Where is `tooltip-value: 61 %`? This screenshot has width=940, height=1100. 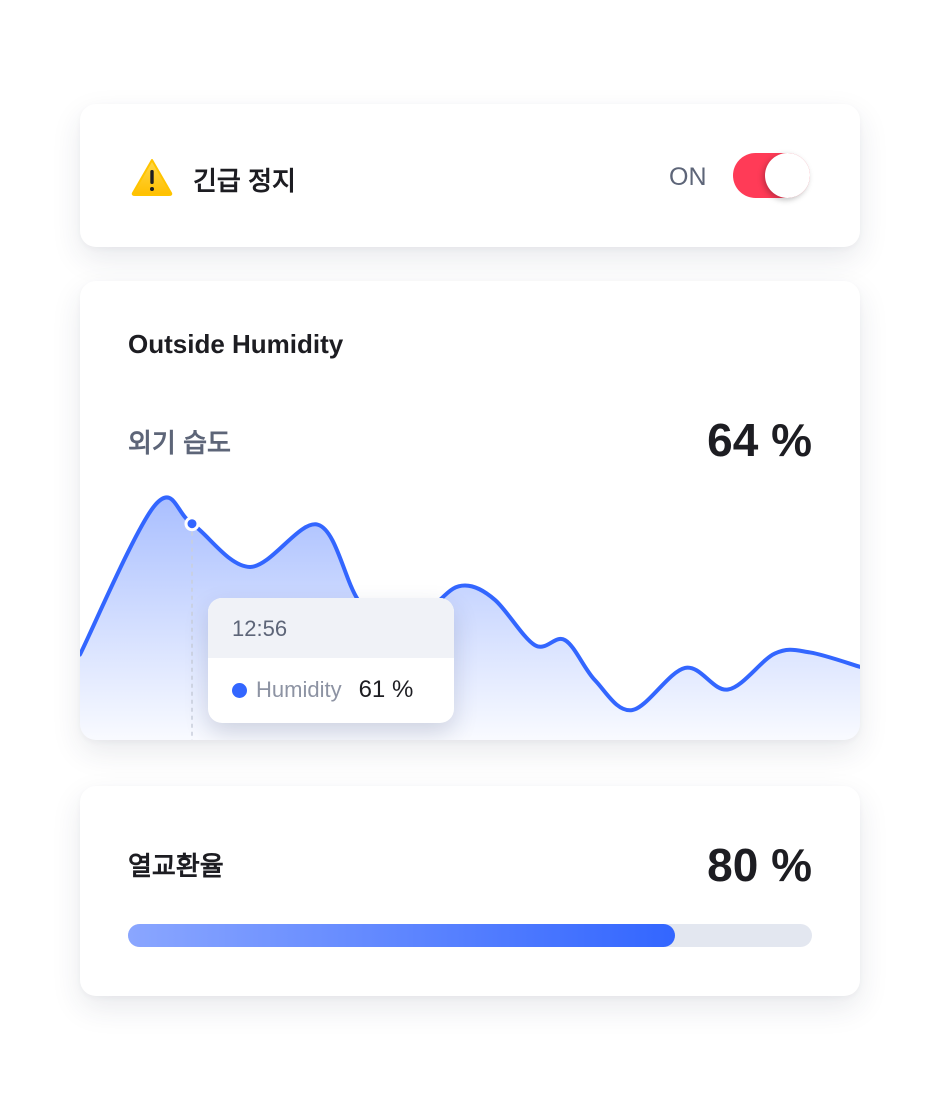 tooltip-value: 61 % is located at coordinates (386, 689).